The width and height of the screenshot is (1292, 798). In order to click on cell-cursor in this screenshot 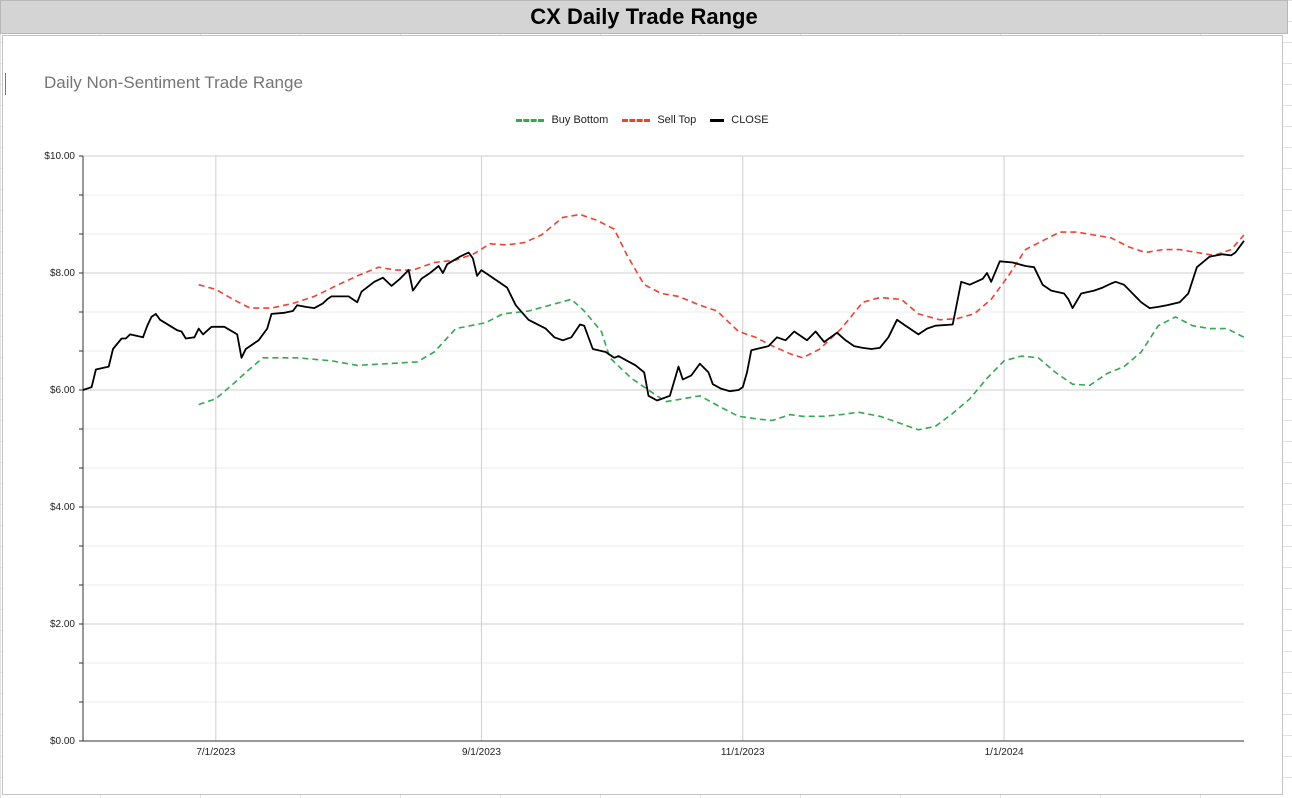, I will do `click(5, 84)`.